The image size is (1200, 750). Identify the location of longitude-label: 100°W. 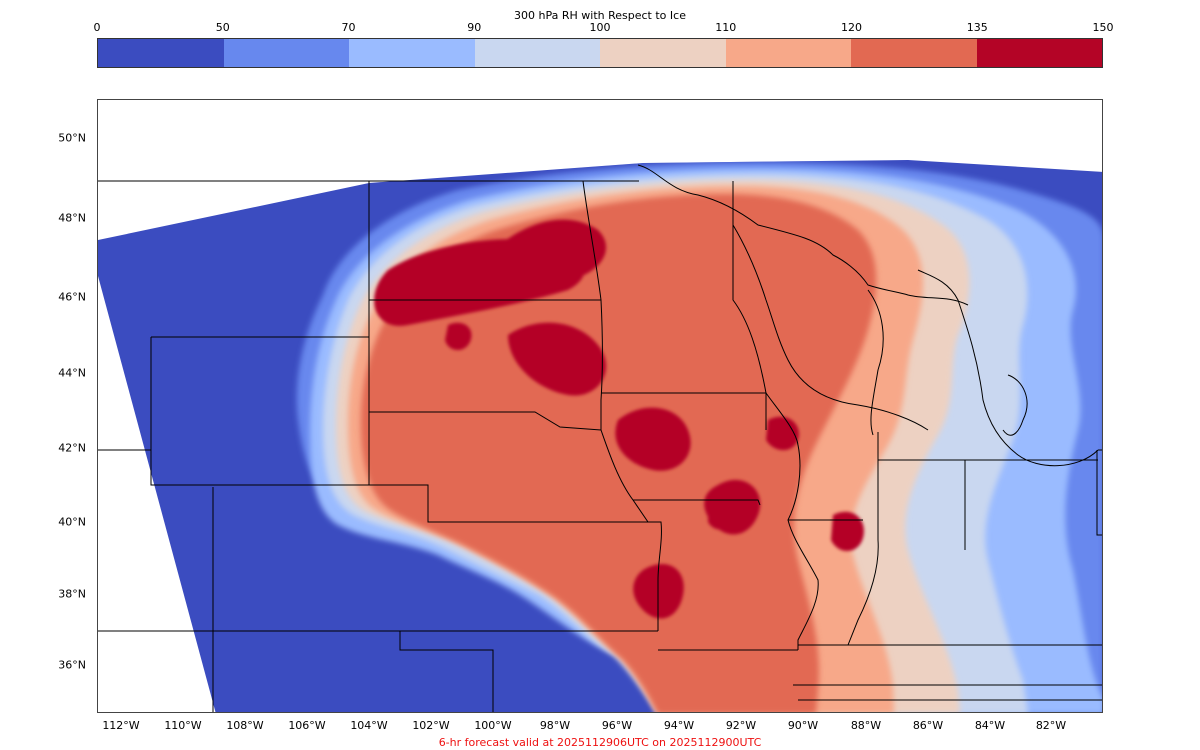
(493, 725).